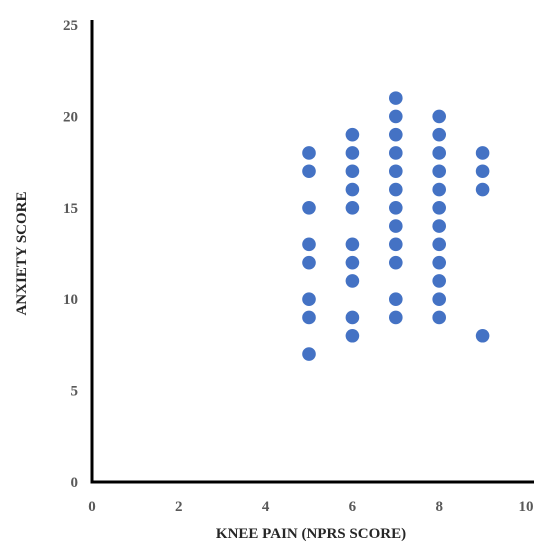 This screenshot has height=543, width=541. Describe the element at coordinates (70, 254) in the screenshot. I see `y-axis-ticks: 0 5 10 15 20 25` at that location.